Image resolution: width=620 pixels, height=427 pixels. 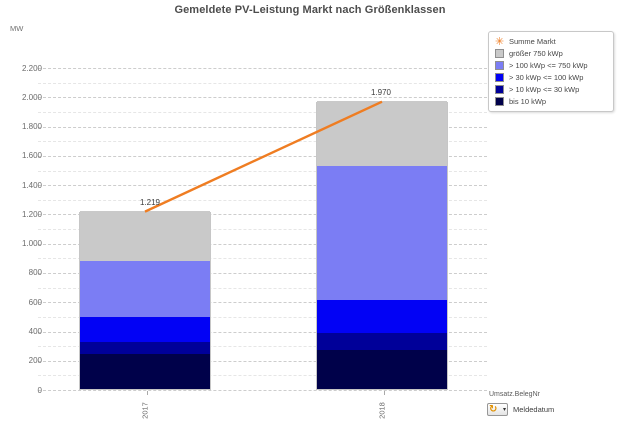 What do you see at coordinates (514, 394) in the screenshot?
I see `dimension-label: Umsatz.BelegNr` at bounding box center [514, 394].